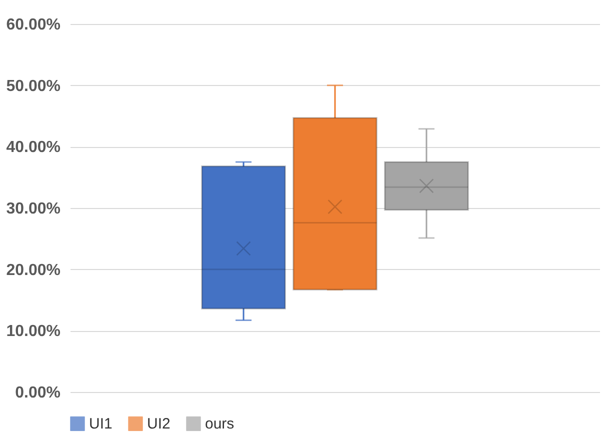 This screenshot has width=615, height=443. I want to click on y-tick-label: 40.00%, so click(33, 147).